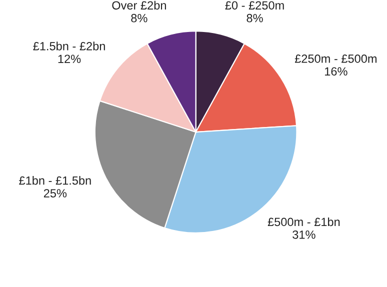 This screenshot has width=387, height=287. Describe the element at coordinates (69, 59) in the screenshot. I see `data-label: 12%` at that location.